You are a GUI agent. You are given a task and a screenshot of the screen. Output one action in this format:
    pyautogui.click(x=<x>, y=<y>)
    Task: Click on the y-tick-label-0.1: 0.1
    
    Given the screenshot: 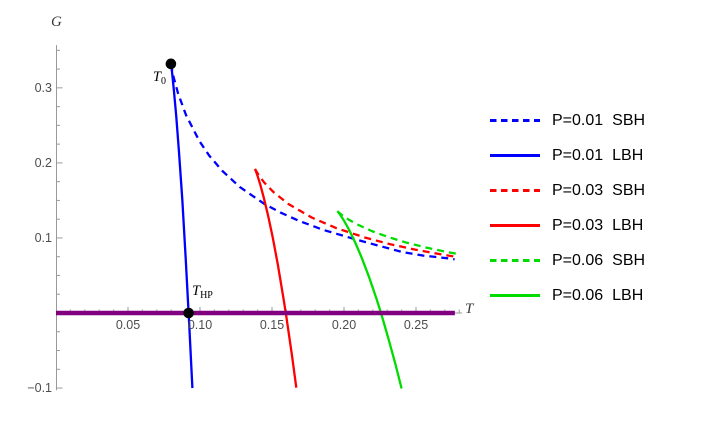 What is the action you would take?
    pyautogui.click(x=43, y=238)
    